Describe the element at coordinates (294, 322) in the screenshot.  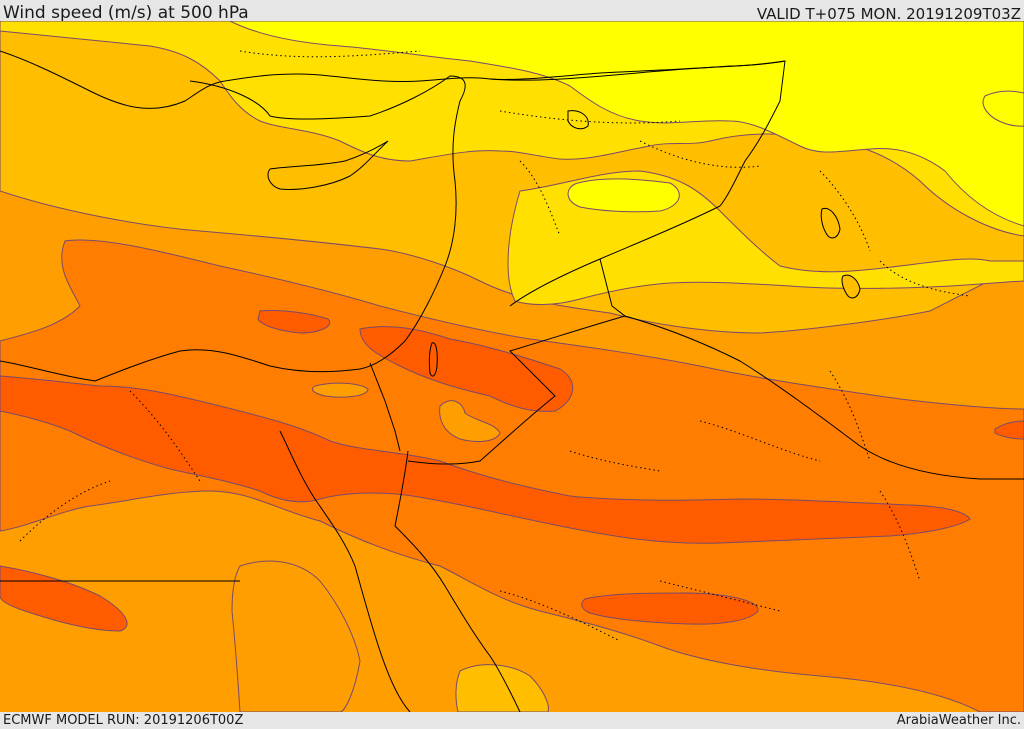
I see `band-highest-patch-small` at that location.